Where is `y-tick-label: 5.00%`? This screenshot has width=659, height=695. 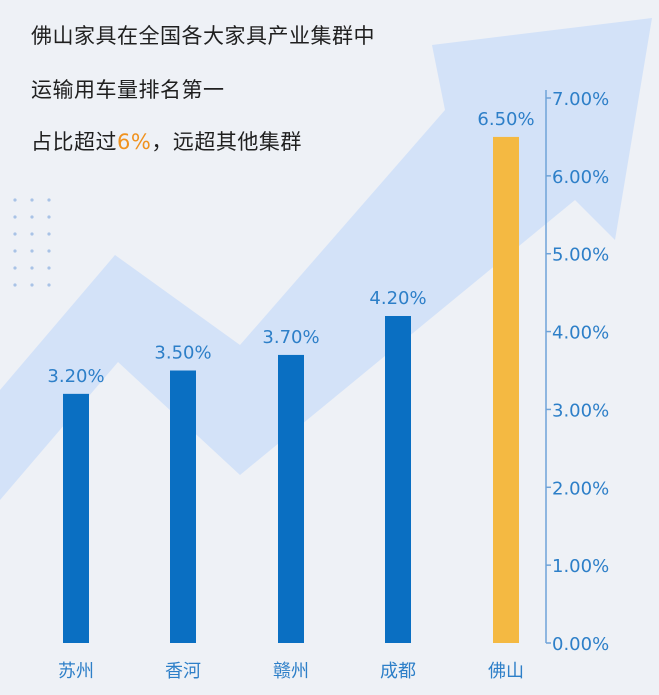 y-tick-label: 5.00% is located at coordinates (580, 255).